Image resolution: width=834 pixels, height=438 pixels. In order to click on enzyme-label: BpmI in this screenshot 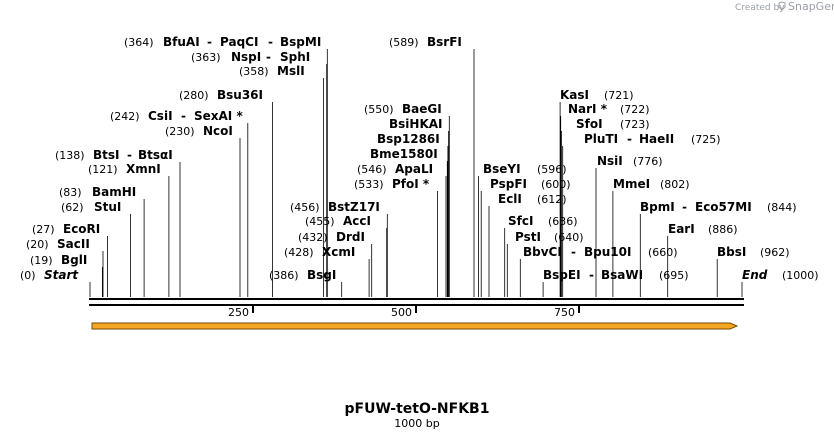, I will do `click(657, 207)`.